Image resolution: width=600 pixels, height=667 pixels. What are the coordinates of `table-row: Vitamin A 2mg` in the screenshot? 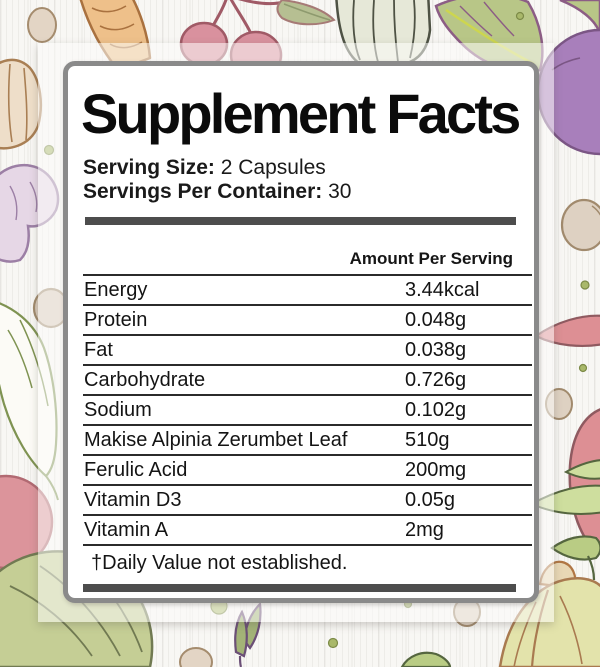 It's located at (307, 529).